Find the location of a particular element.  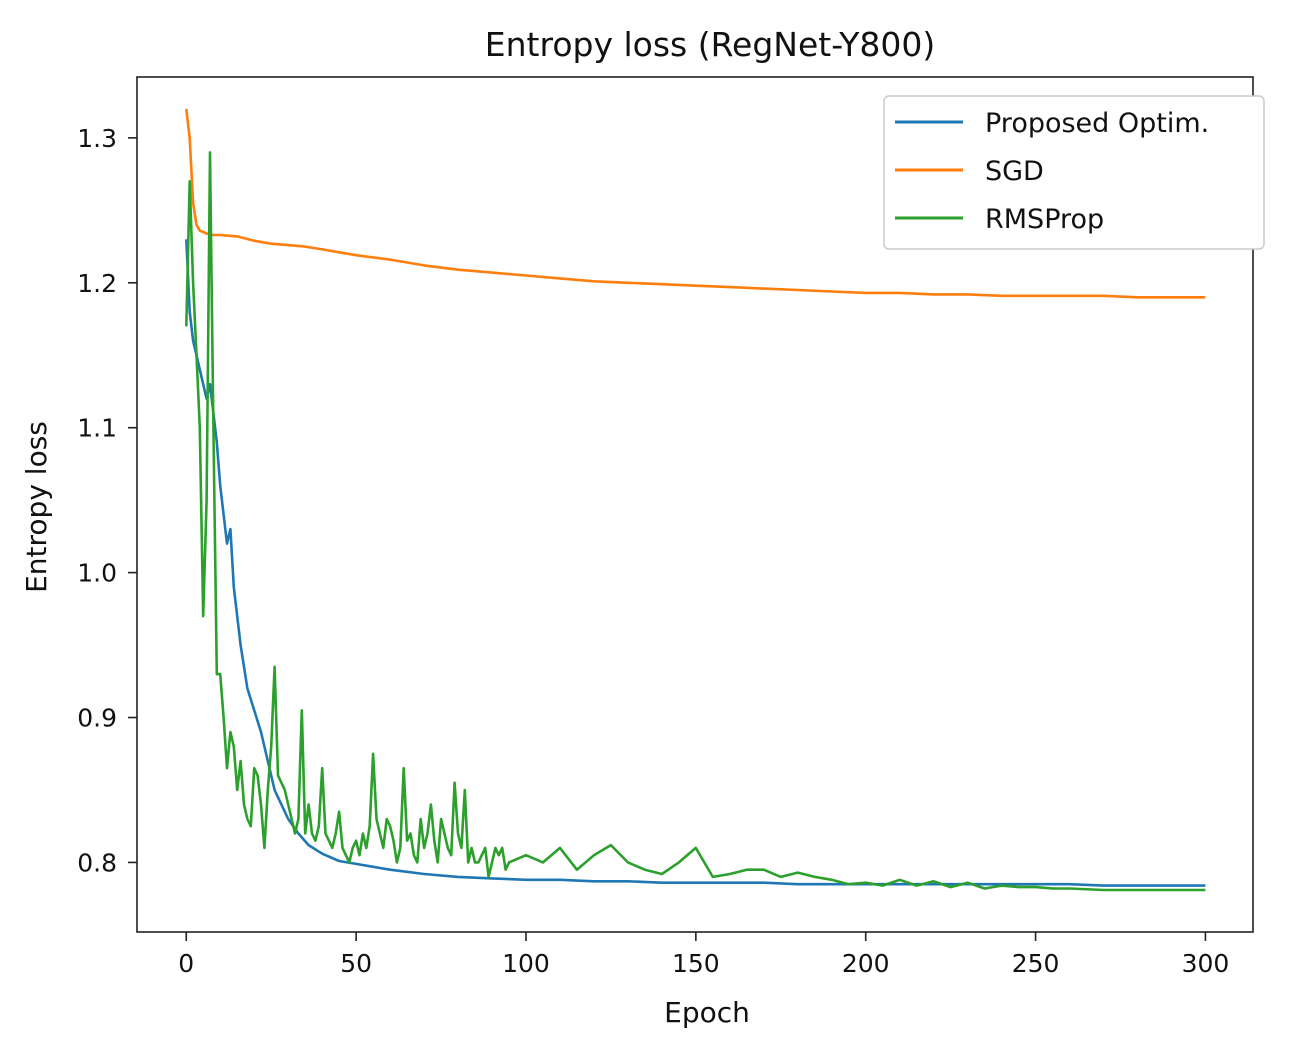

legend-label-sgd: SGD is located at coordinates (1014, 171).